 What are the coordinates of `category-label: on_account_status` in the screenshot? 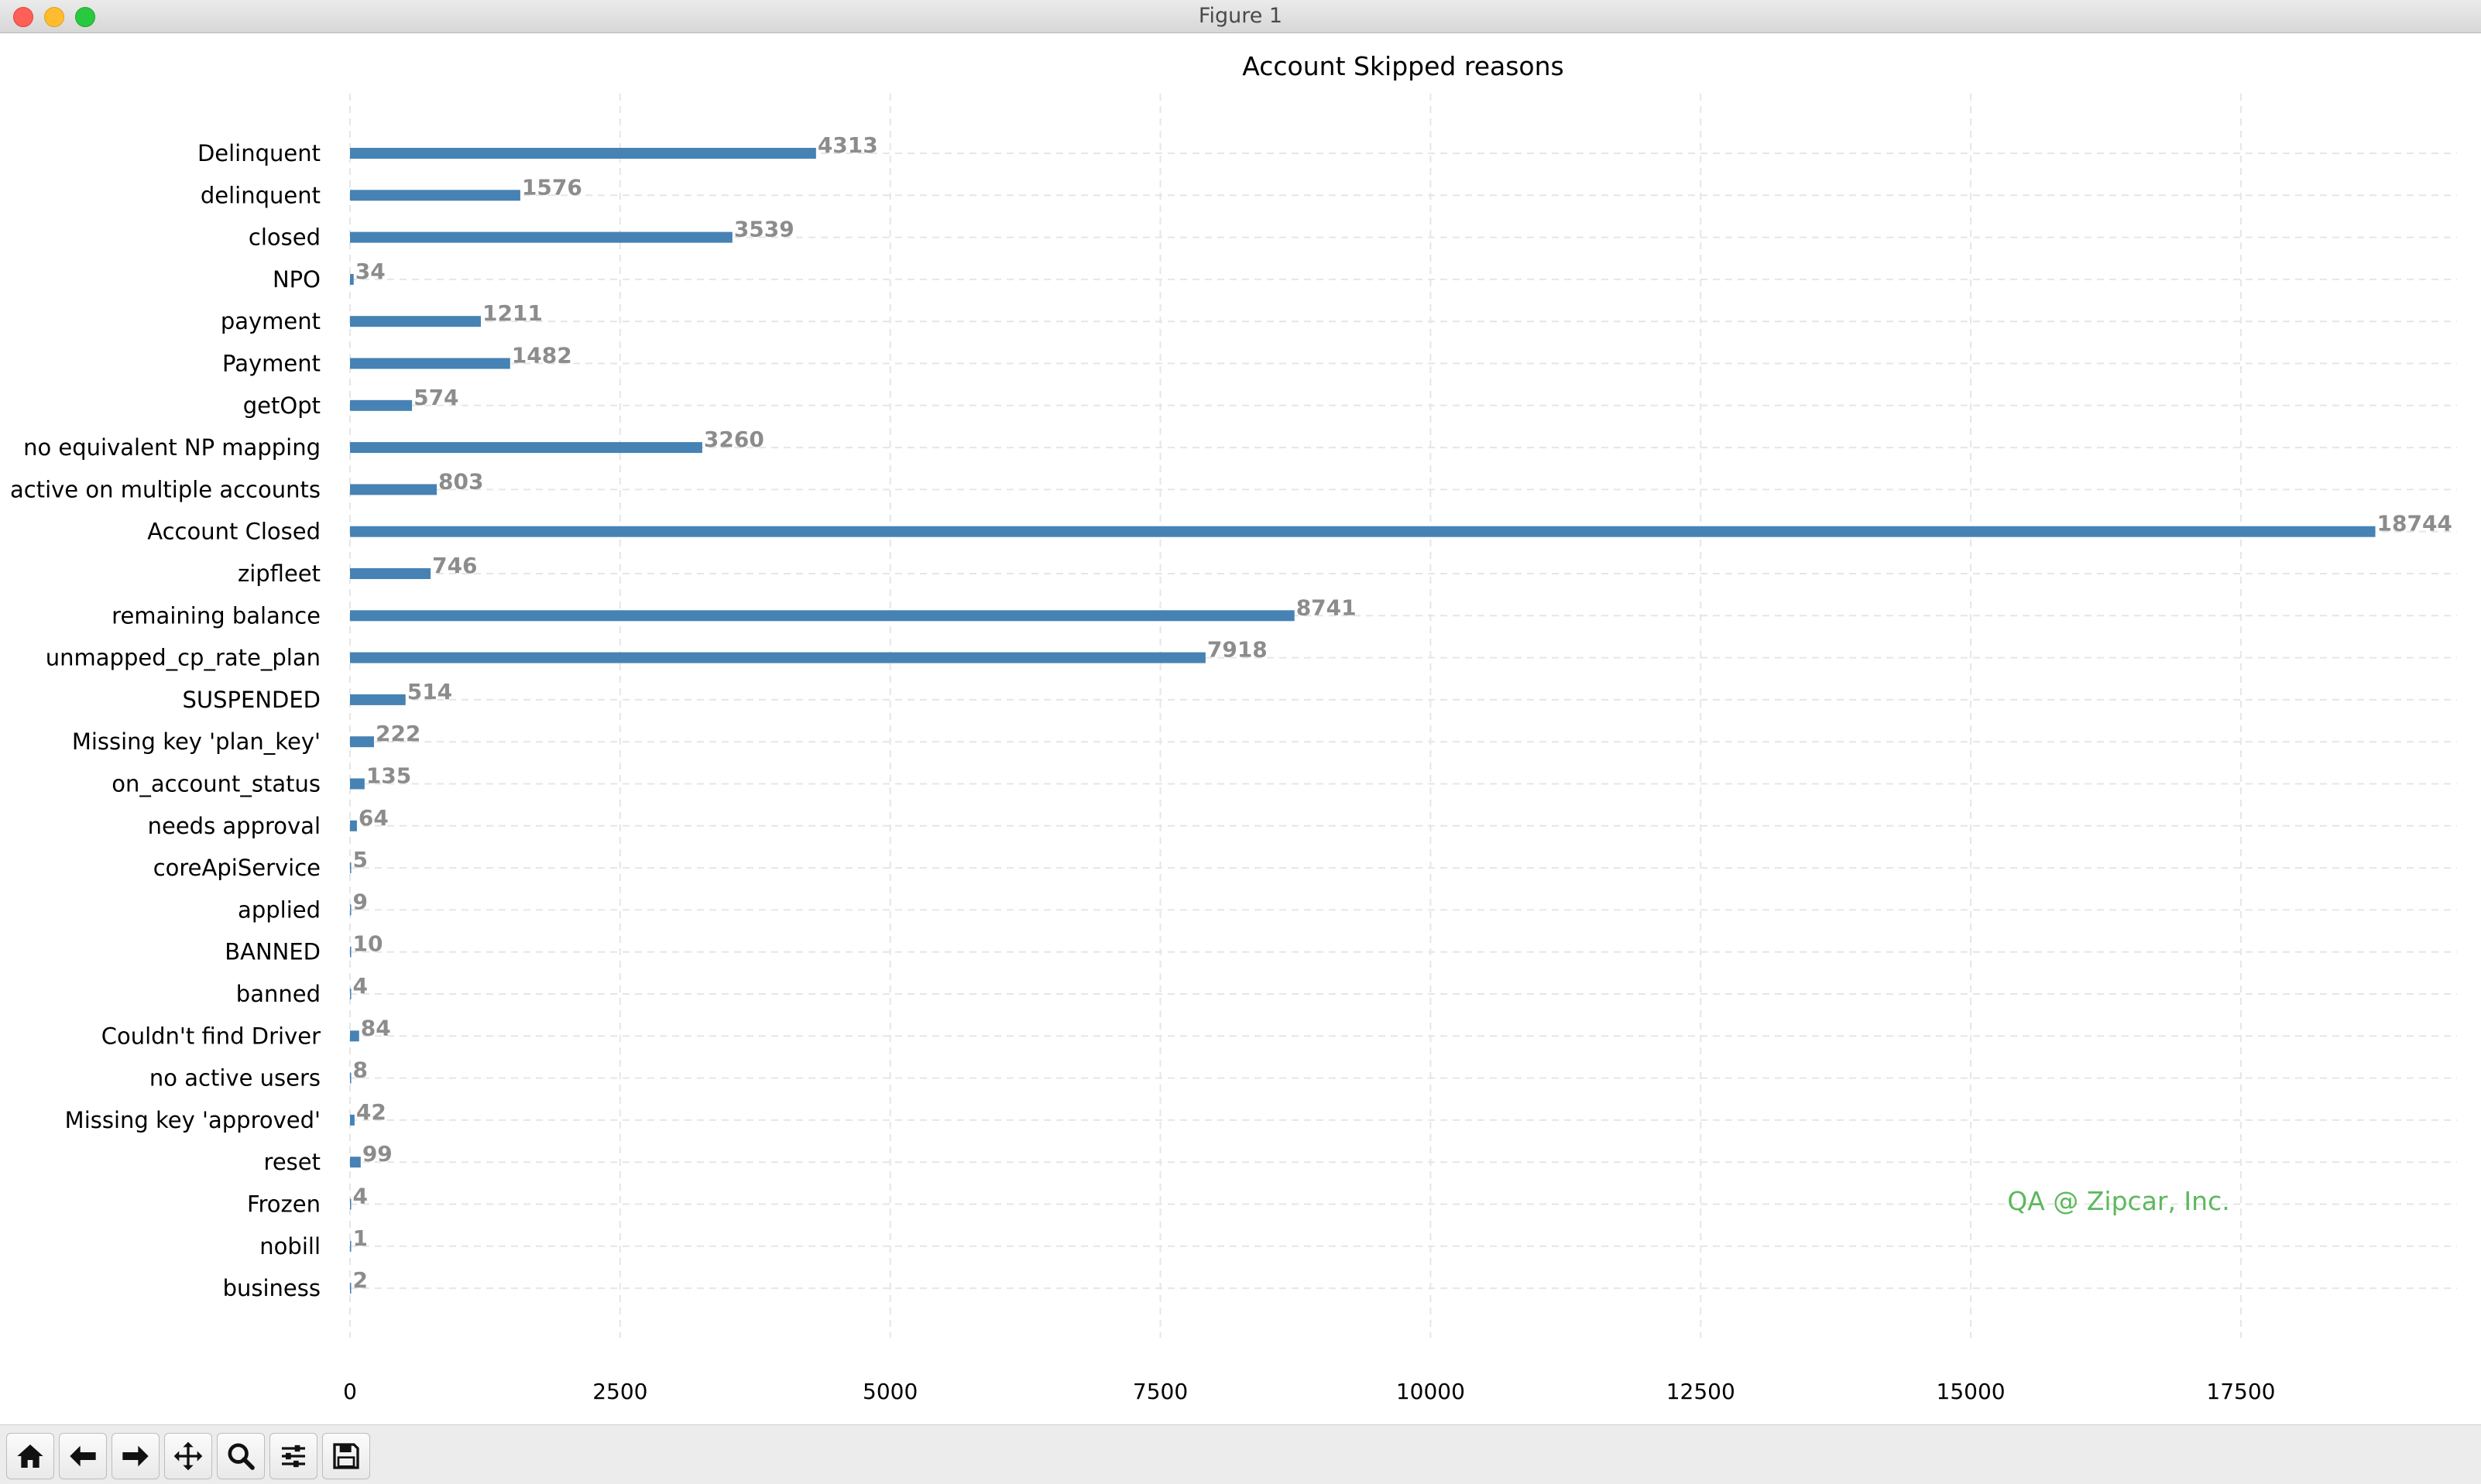 It's located at (216, 784).